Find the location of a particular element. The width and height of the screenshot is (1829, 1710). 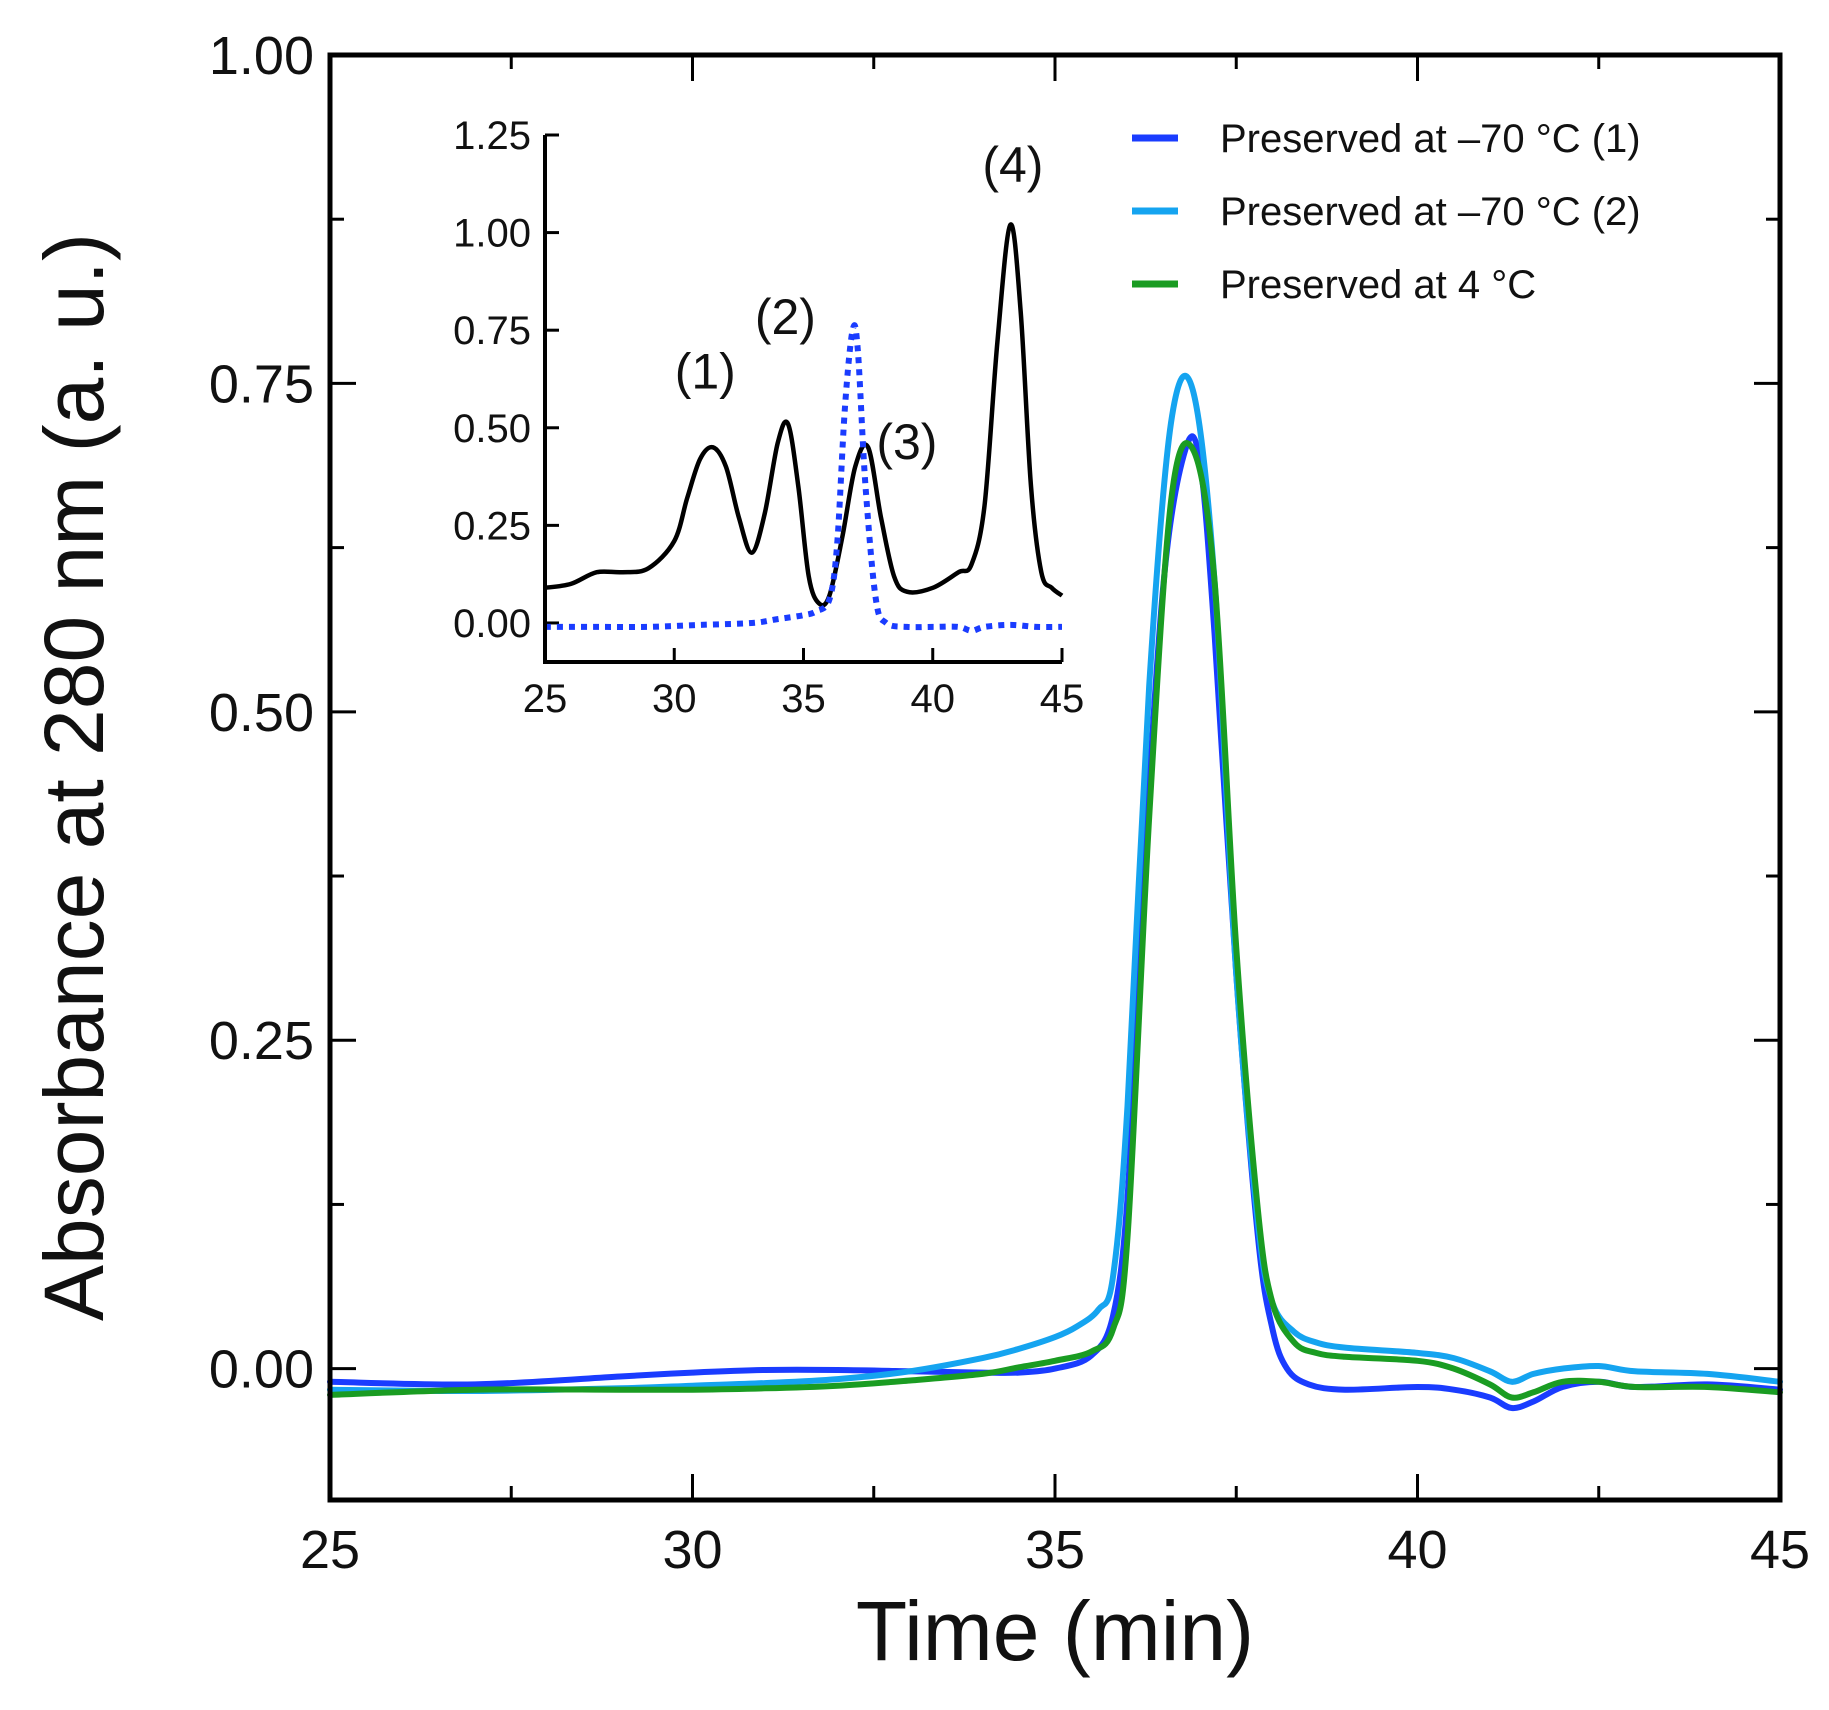

inset-y-tick-labels: 0.00 0.25 0.50 0.75 1.00 1.25 is located at coordinates (492, 380).